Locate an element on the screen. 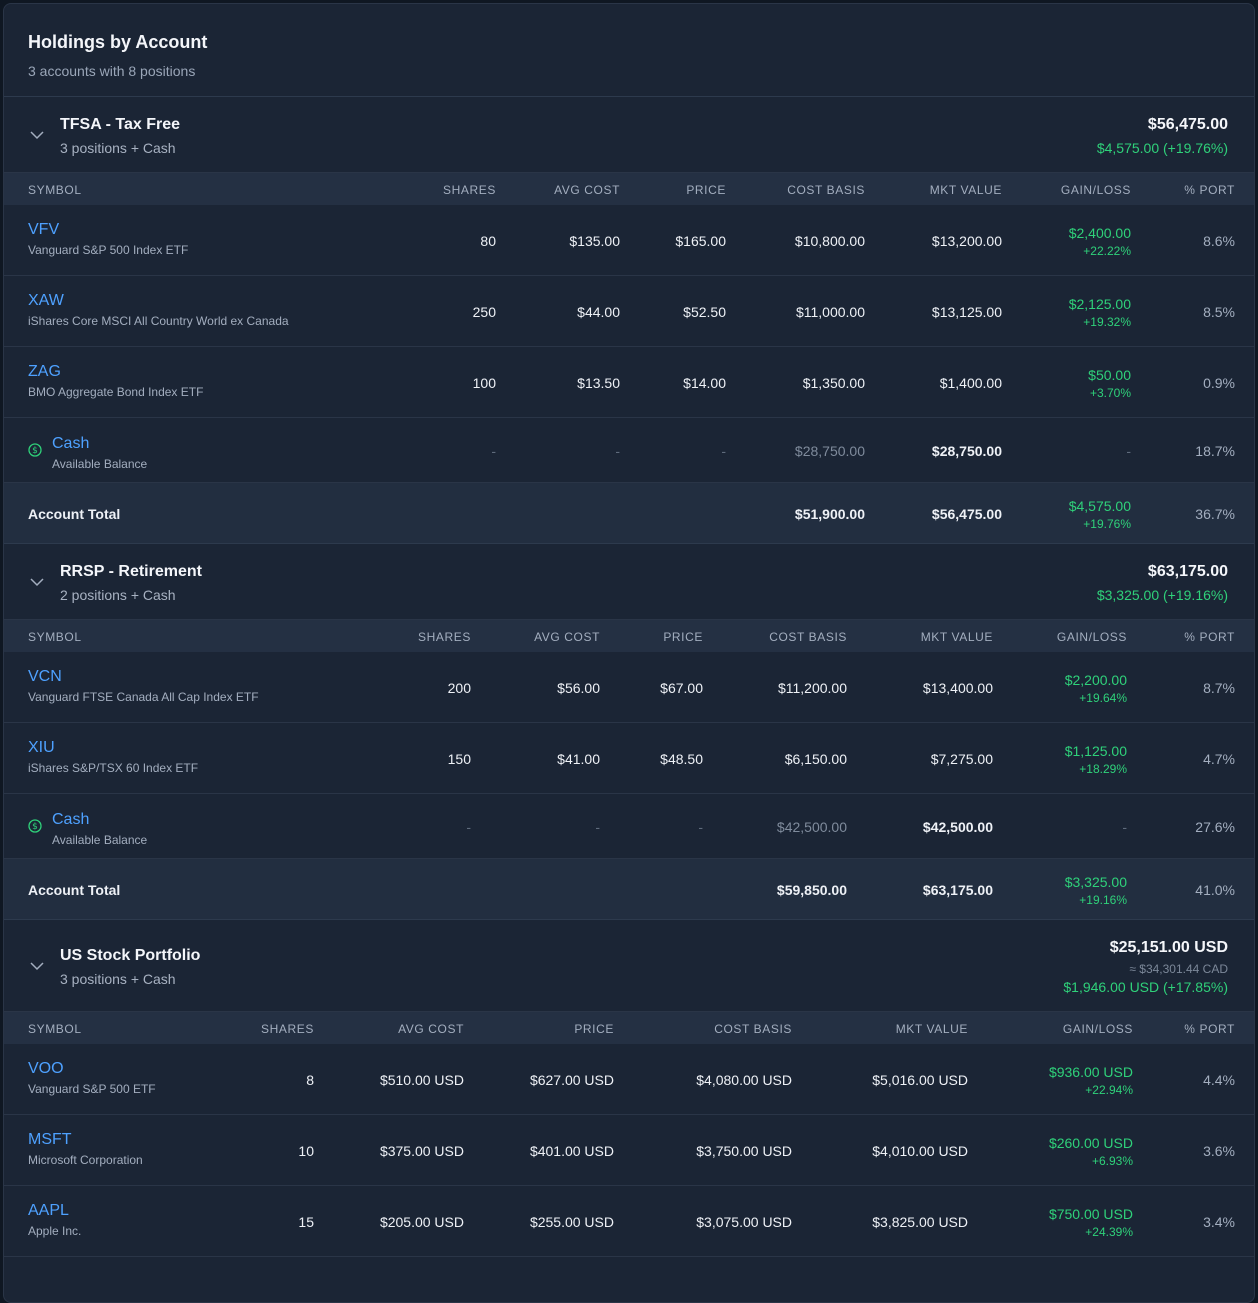  gain-amount: $2,200.00 is located at coordinates (1095, 680).